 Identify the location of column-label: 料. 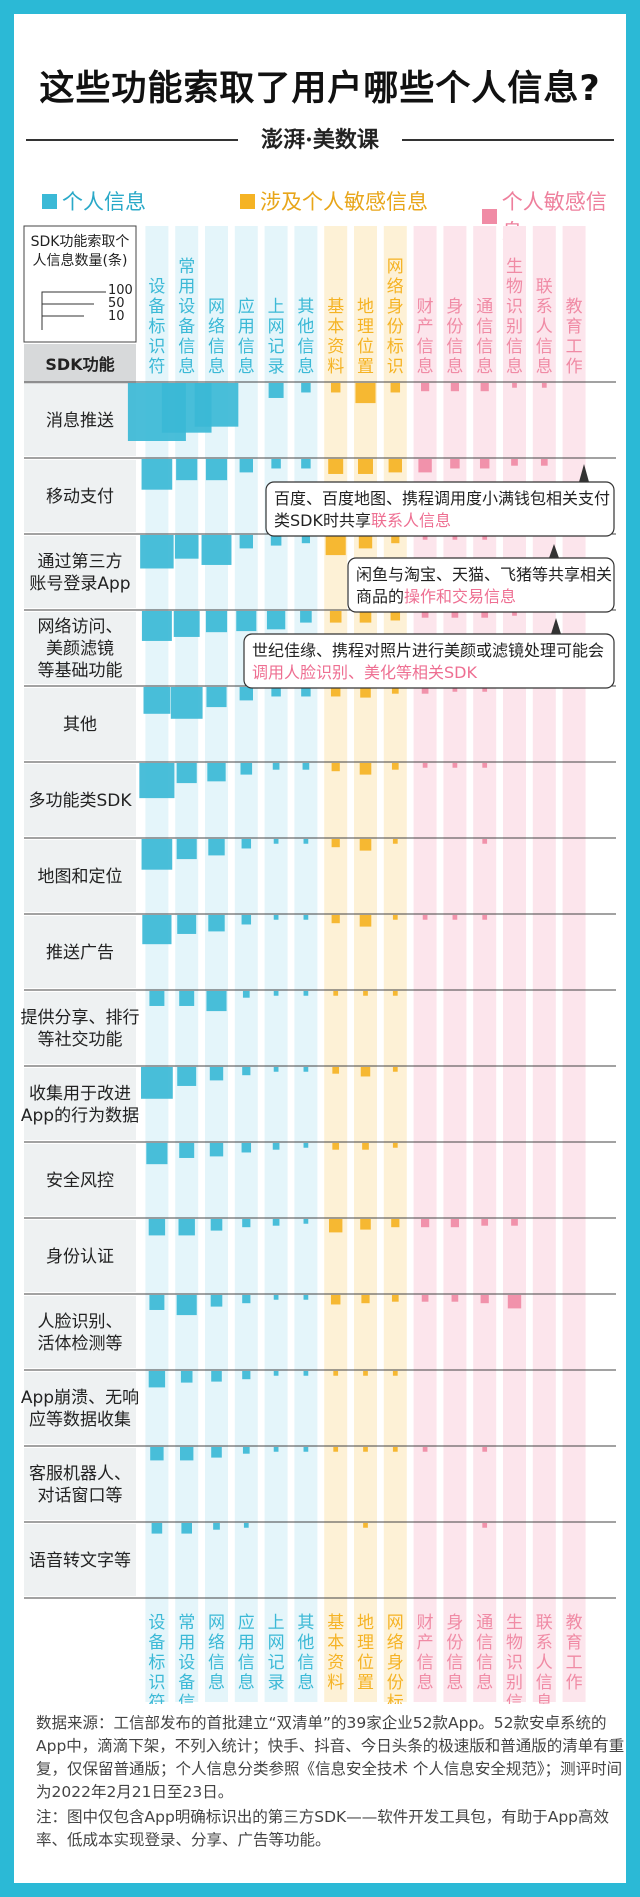
(335, 367).